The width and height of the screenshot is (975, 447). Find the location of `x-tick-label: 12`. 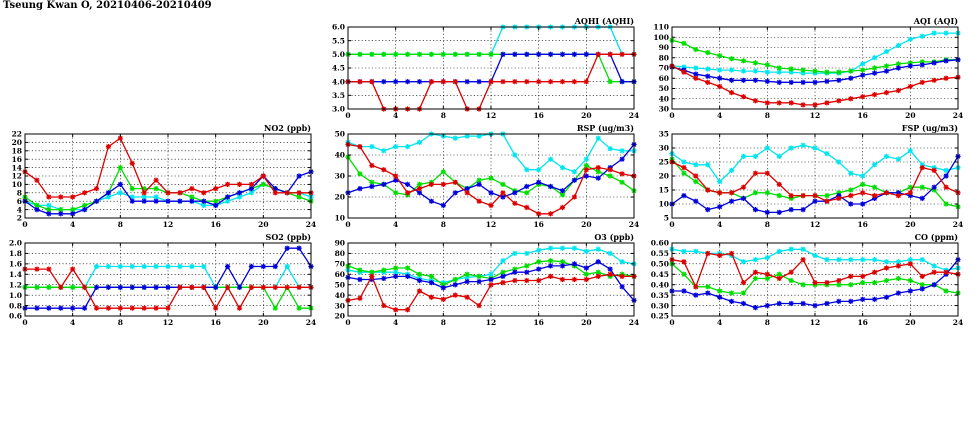

x-tick-label: 12 is located at coordinates (491, 322).